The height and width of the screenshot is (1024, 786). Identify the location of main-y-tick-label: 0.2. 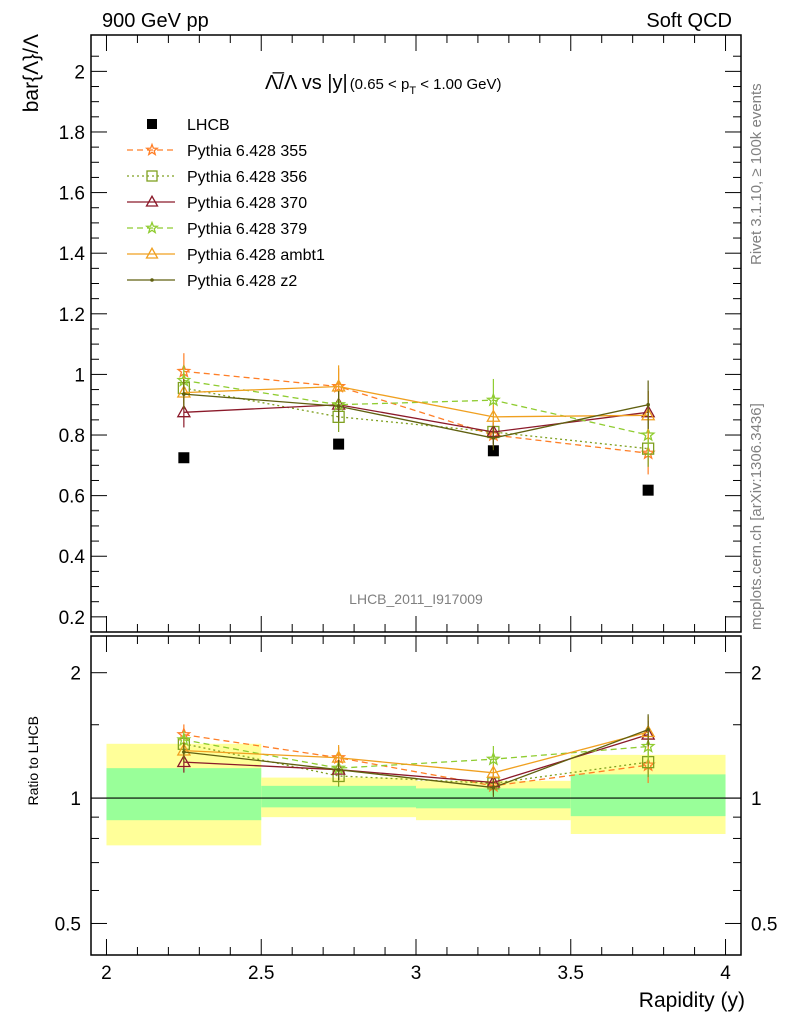
(72, 618).